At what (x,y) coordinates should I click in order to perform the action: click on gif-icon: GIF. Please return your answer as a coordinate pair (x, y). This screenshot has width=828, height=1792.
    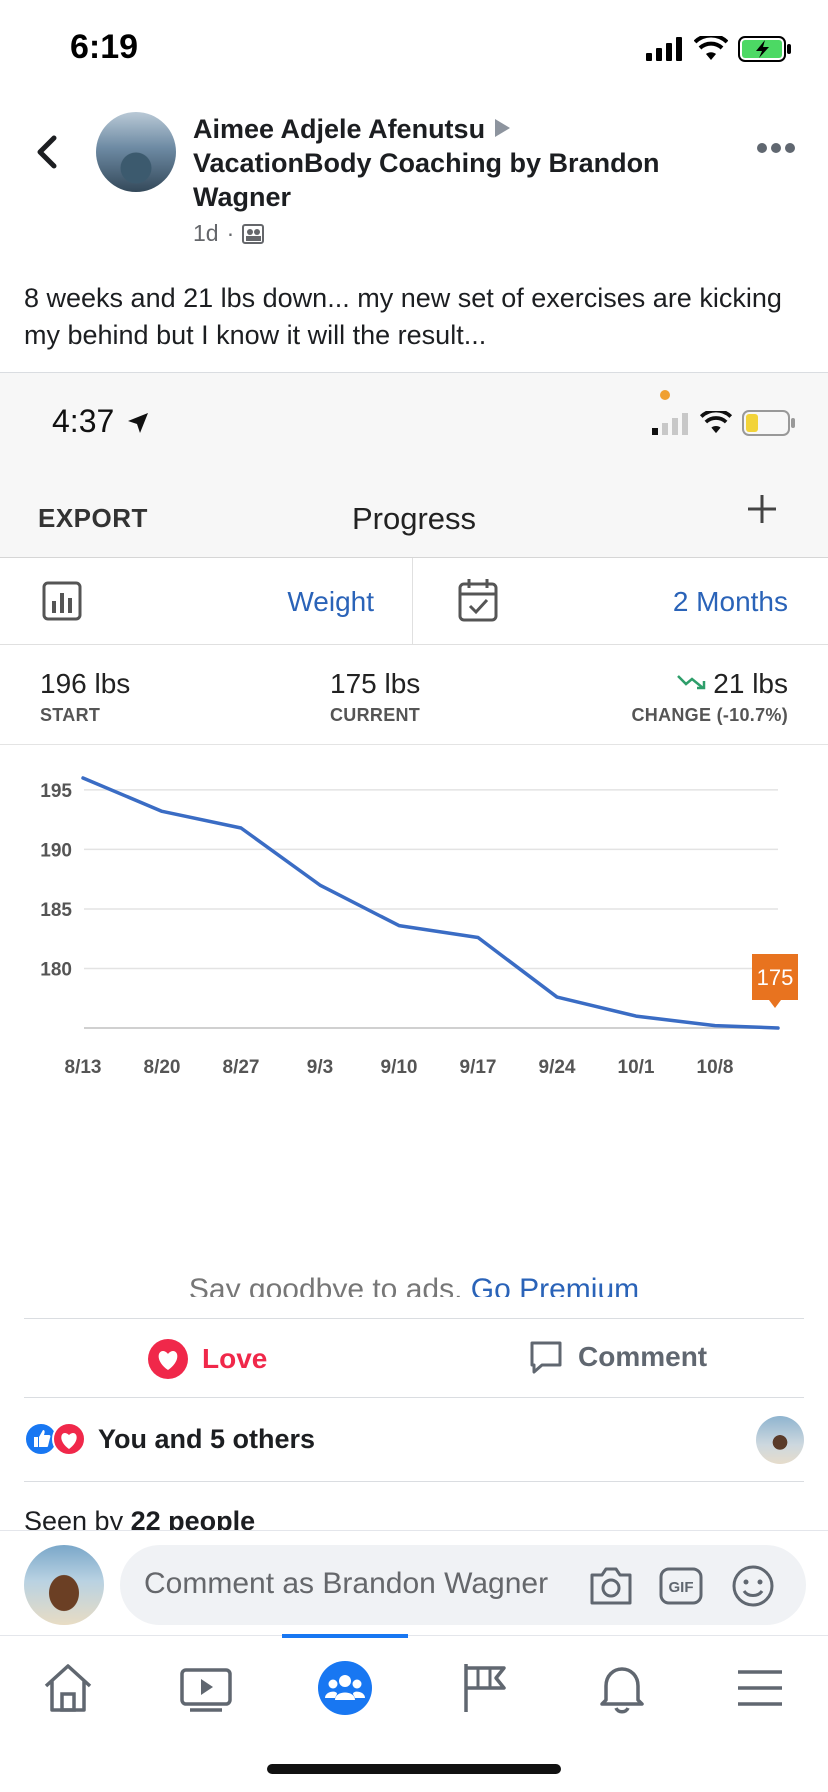
    Looking at the image, I should click on (681, 1586).